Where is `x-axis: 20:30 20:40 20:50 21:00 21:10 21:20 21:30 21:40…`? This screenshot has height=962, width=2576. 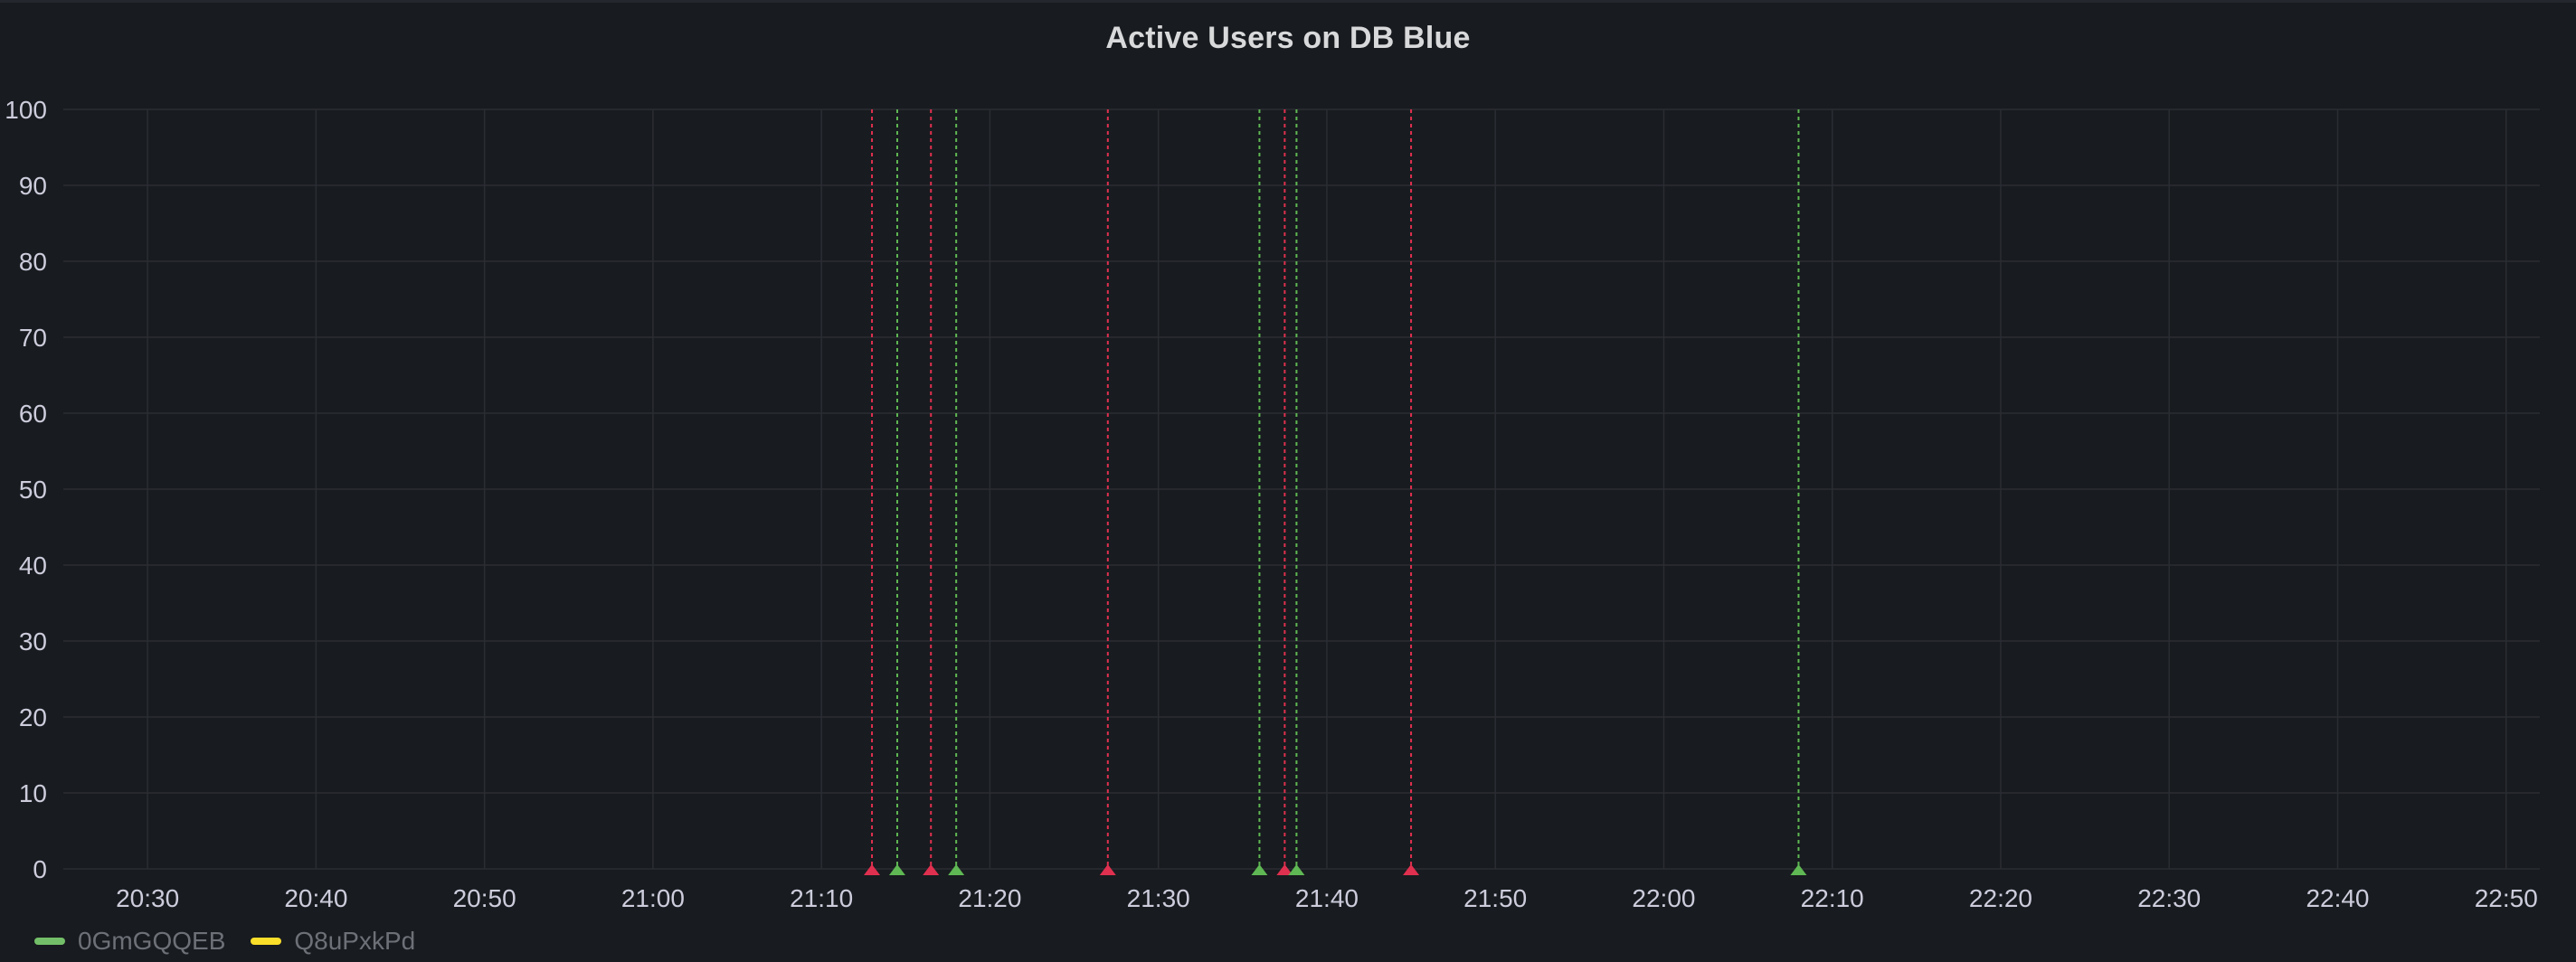
x-axis: 20:30 20:40 20:50 21:00 21:10 21:20 21:30 21:40… is located at coordinates (1327, 898).